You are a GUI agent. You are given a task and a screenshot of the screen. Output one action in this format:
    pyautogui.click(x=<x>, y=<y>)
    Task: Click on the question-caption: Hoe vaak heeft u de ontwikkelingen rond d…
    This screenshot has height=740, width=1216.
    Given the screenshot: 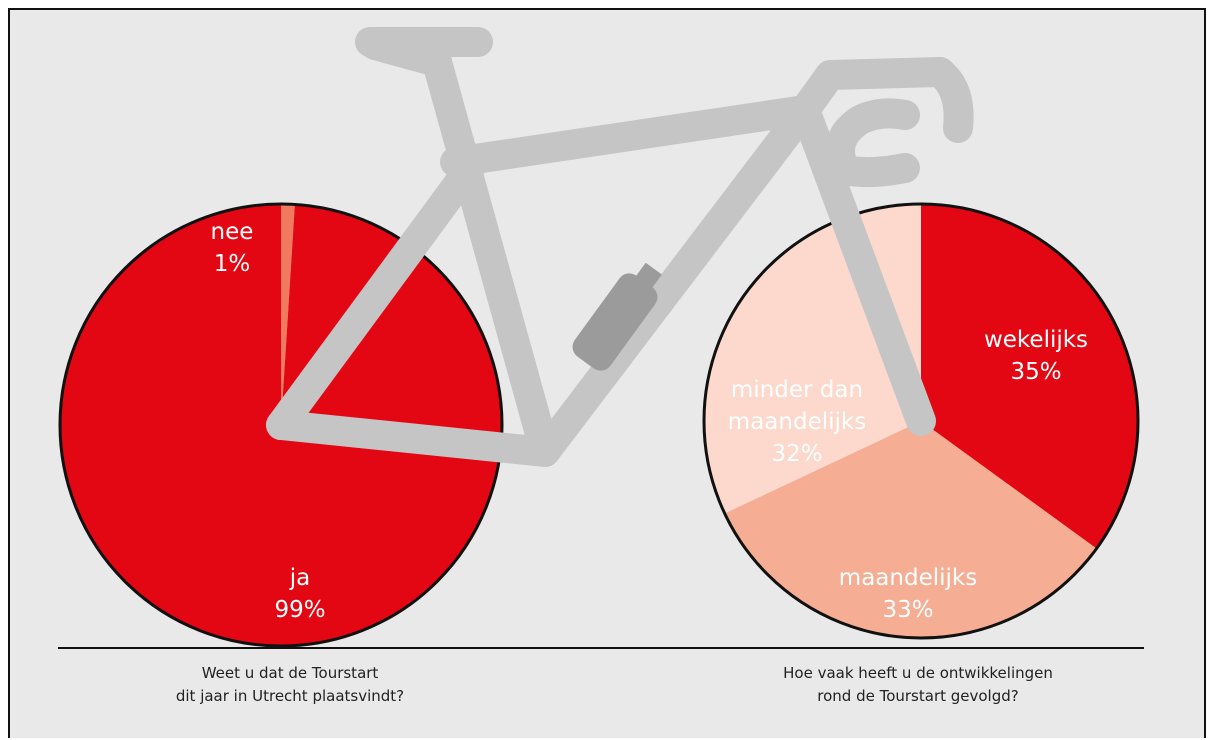 What is the action you would take?
    pyautogui.click(x=918, y=685)
    